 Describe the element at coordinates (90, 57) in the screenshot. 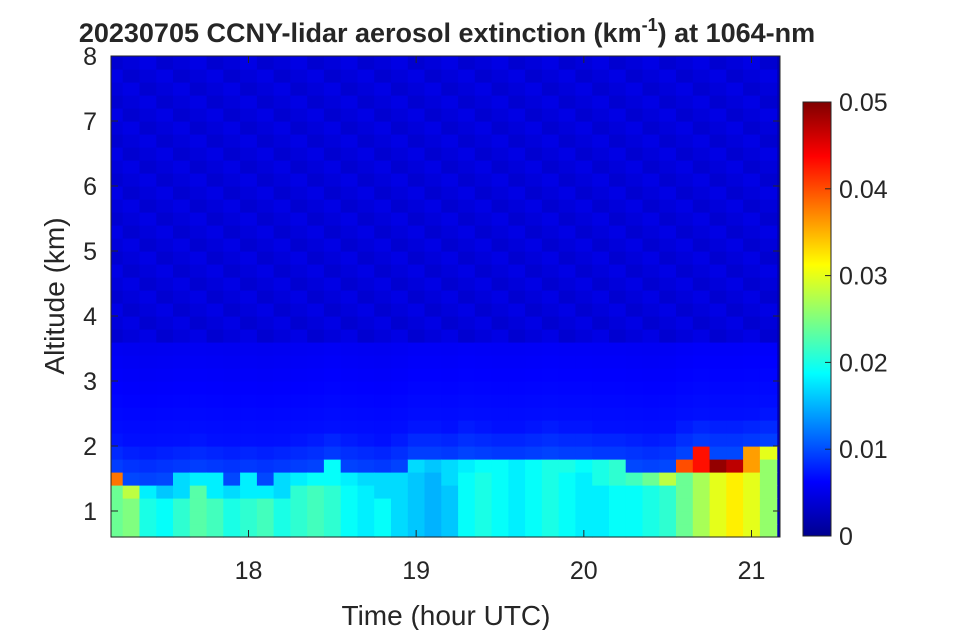

I see `y-tick-label: 8` at that location.